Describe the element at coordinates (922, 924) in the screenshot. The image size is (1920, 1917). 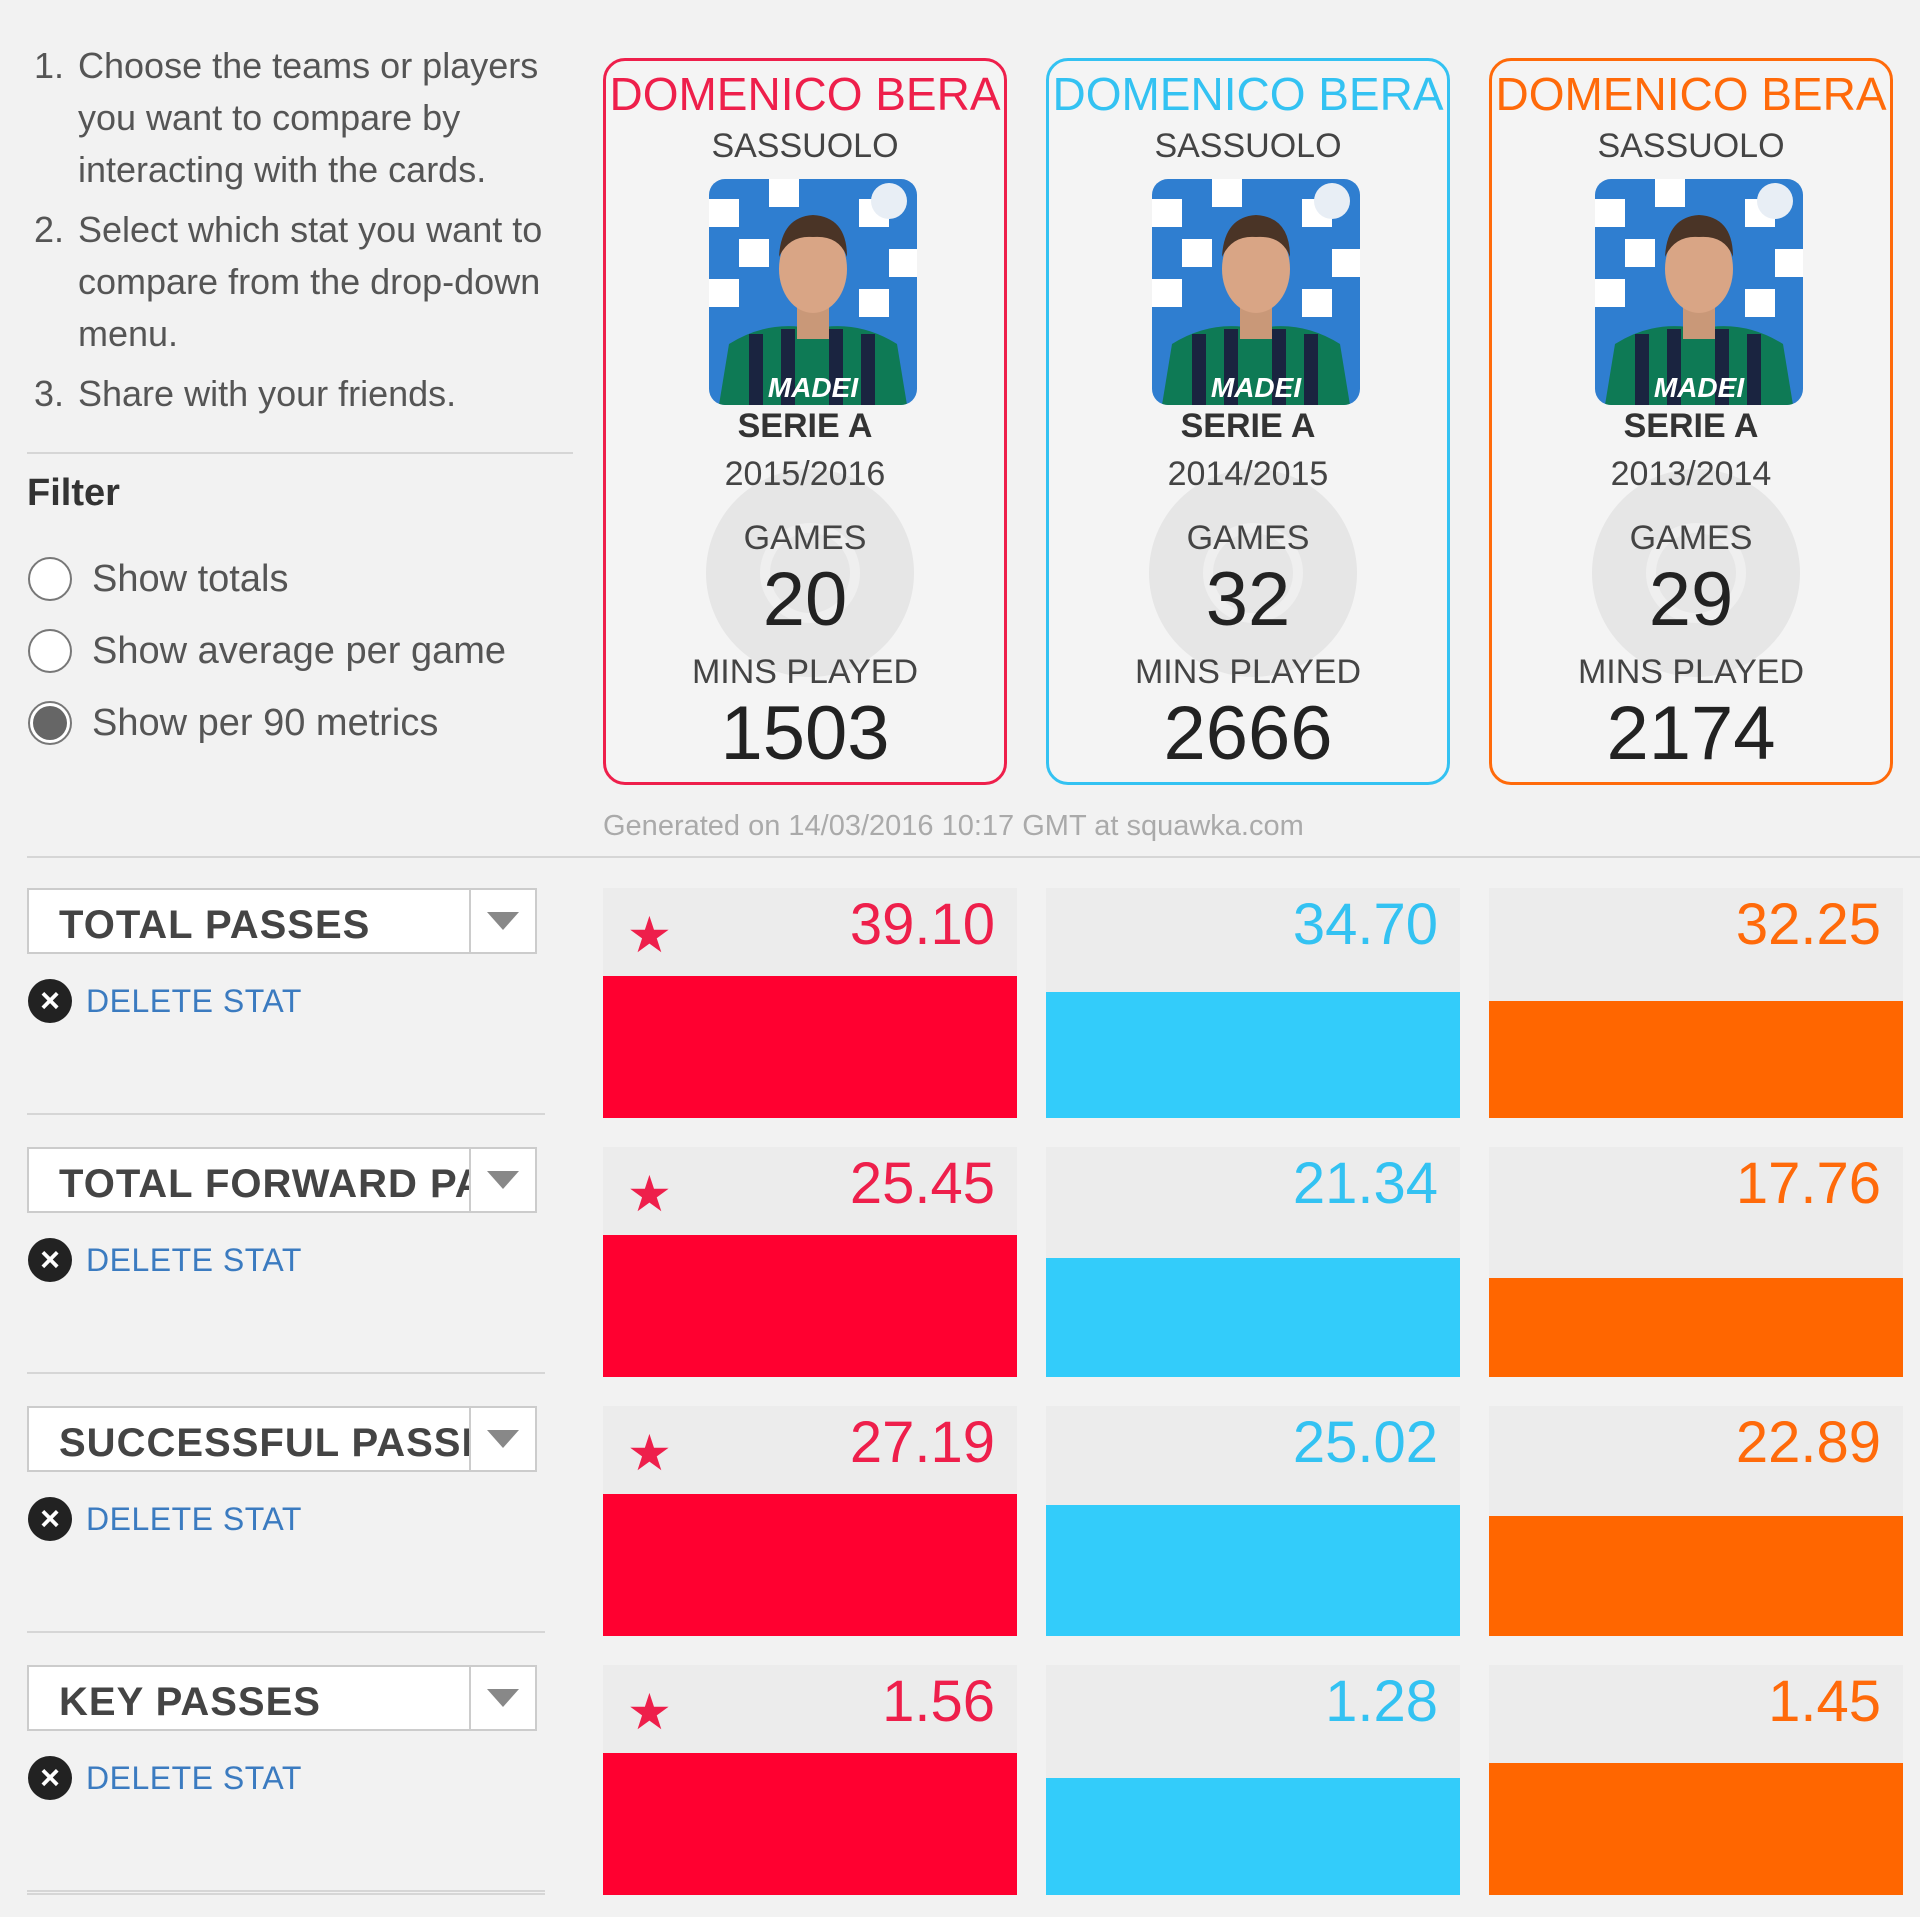
I see `stat-value: 39.10` at that location.